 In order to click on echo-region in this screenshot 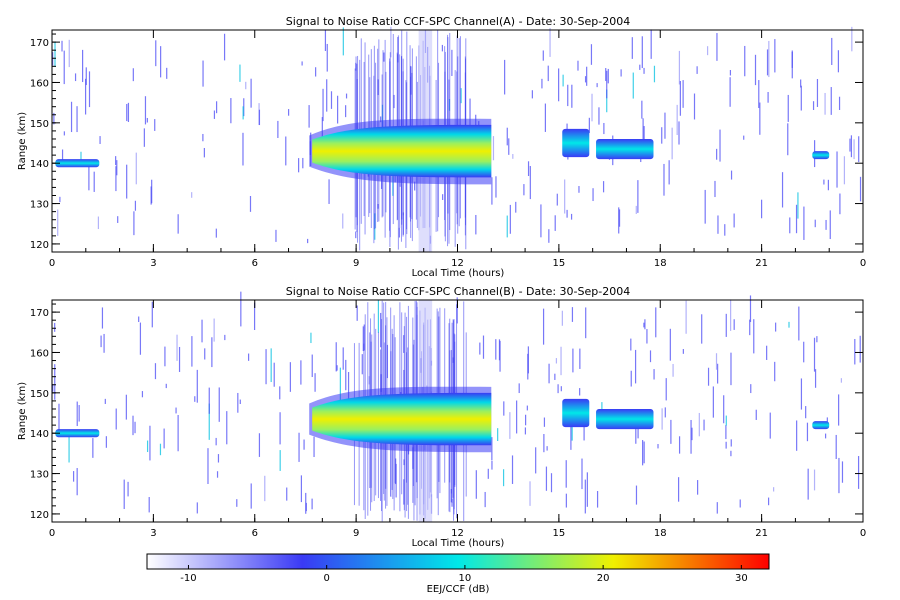, I will do `click(625, 149)`.